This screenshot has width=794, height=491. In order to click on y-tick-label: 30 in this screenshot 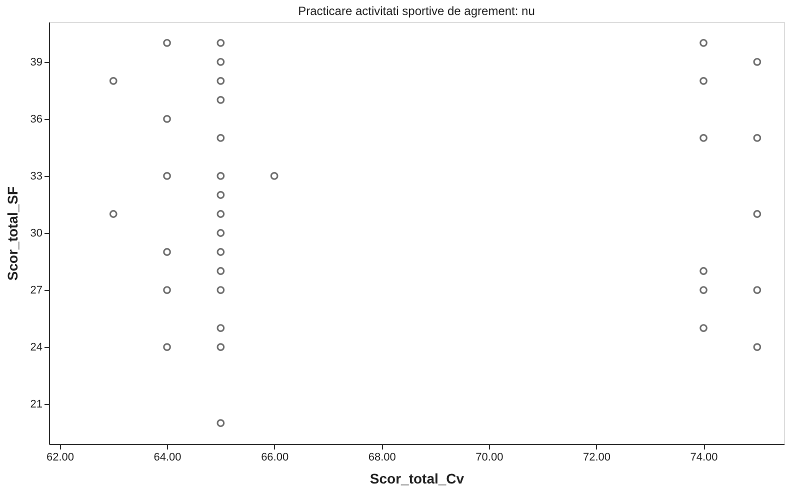, I will do `click(36, 234)`.